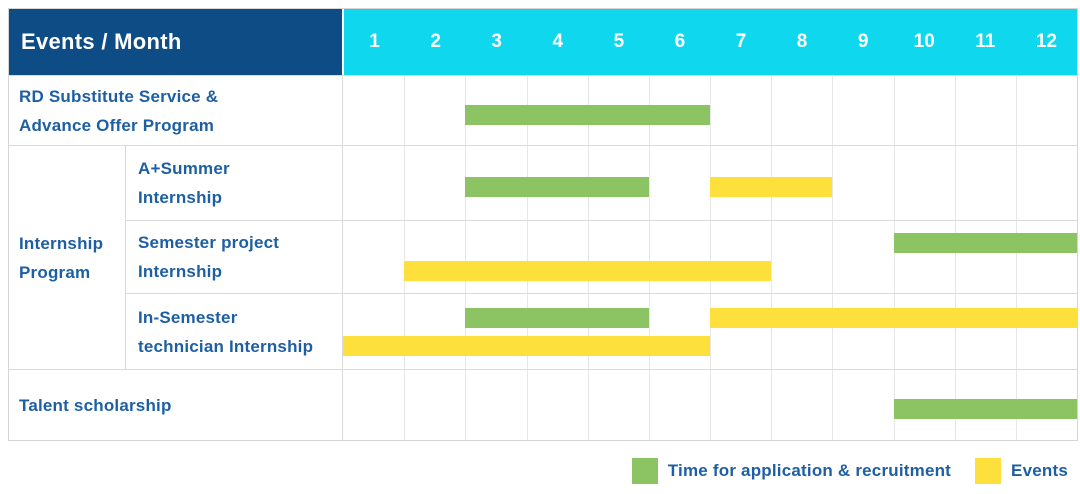  Describe the element at coordinates (234, 183) in the screenshot. I see `row-label-a-summer: A+Summer Internship` at that location.